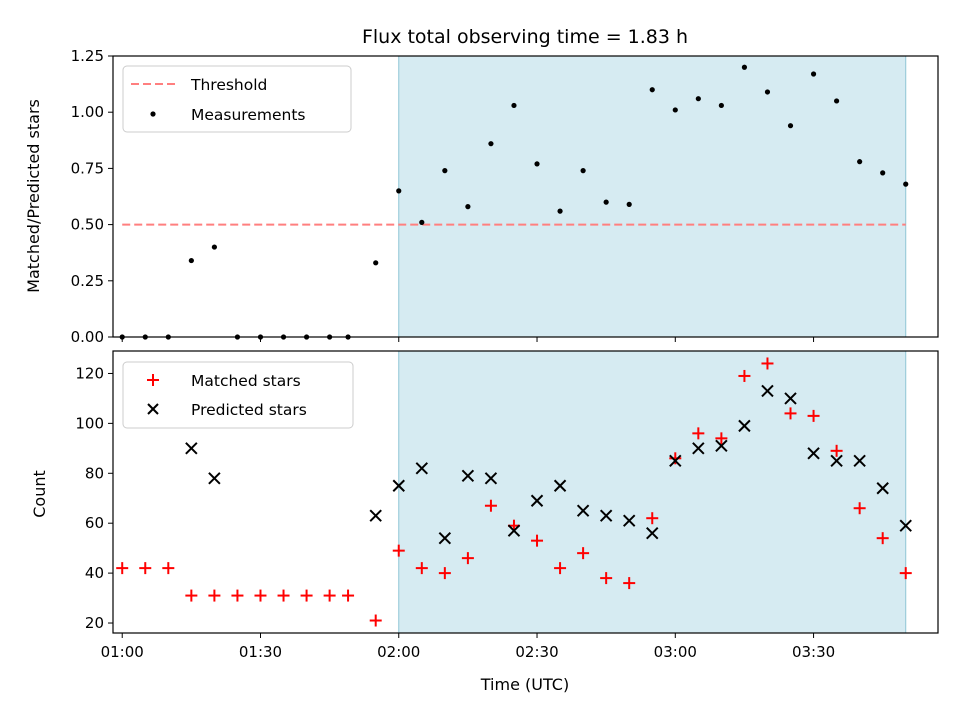  What do you see at coordinates (33, 196) in the screenshot?
I see `top-y-axis-label: Matched/Predicted stars` at bounding box center [33, 196].